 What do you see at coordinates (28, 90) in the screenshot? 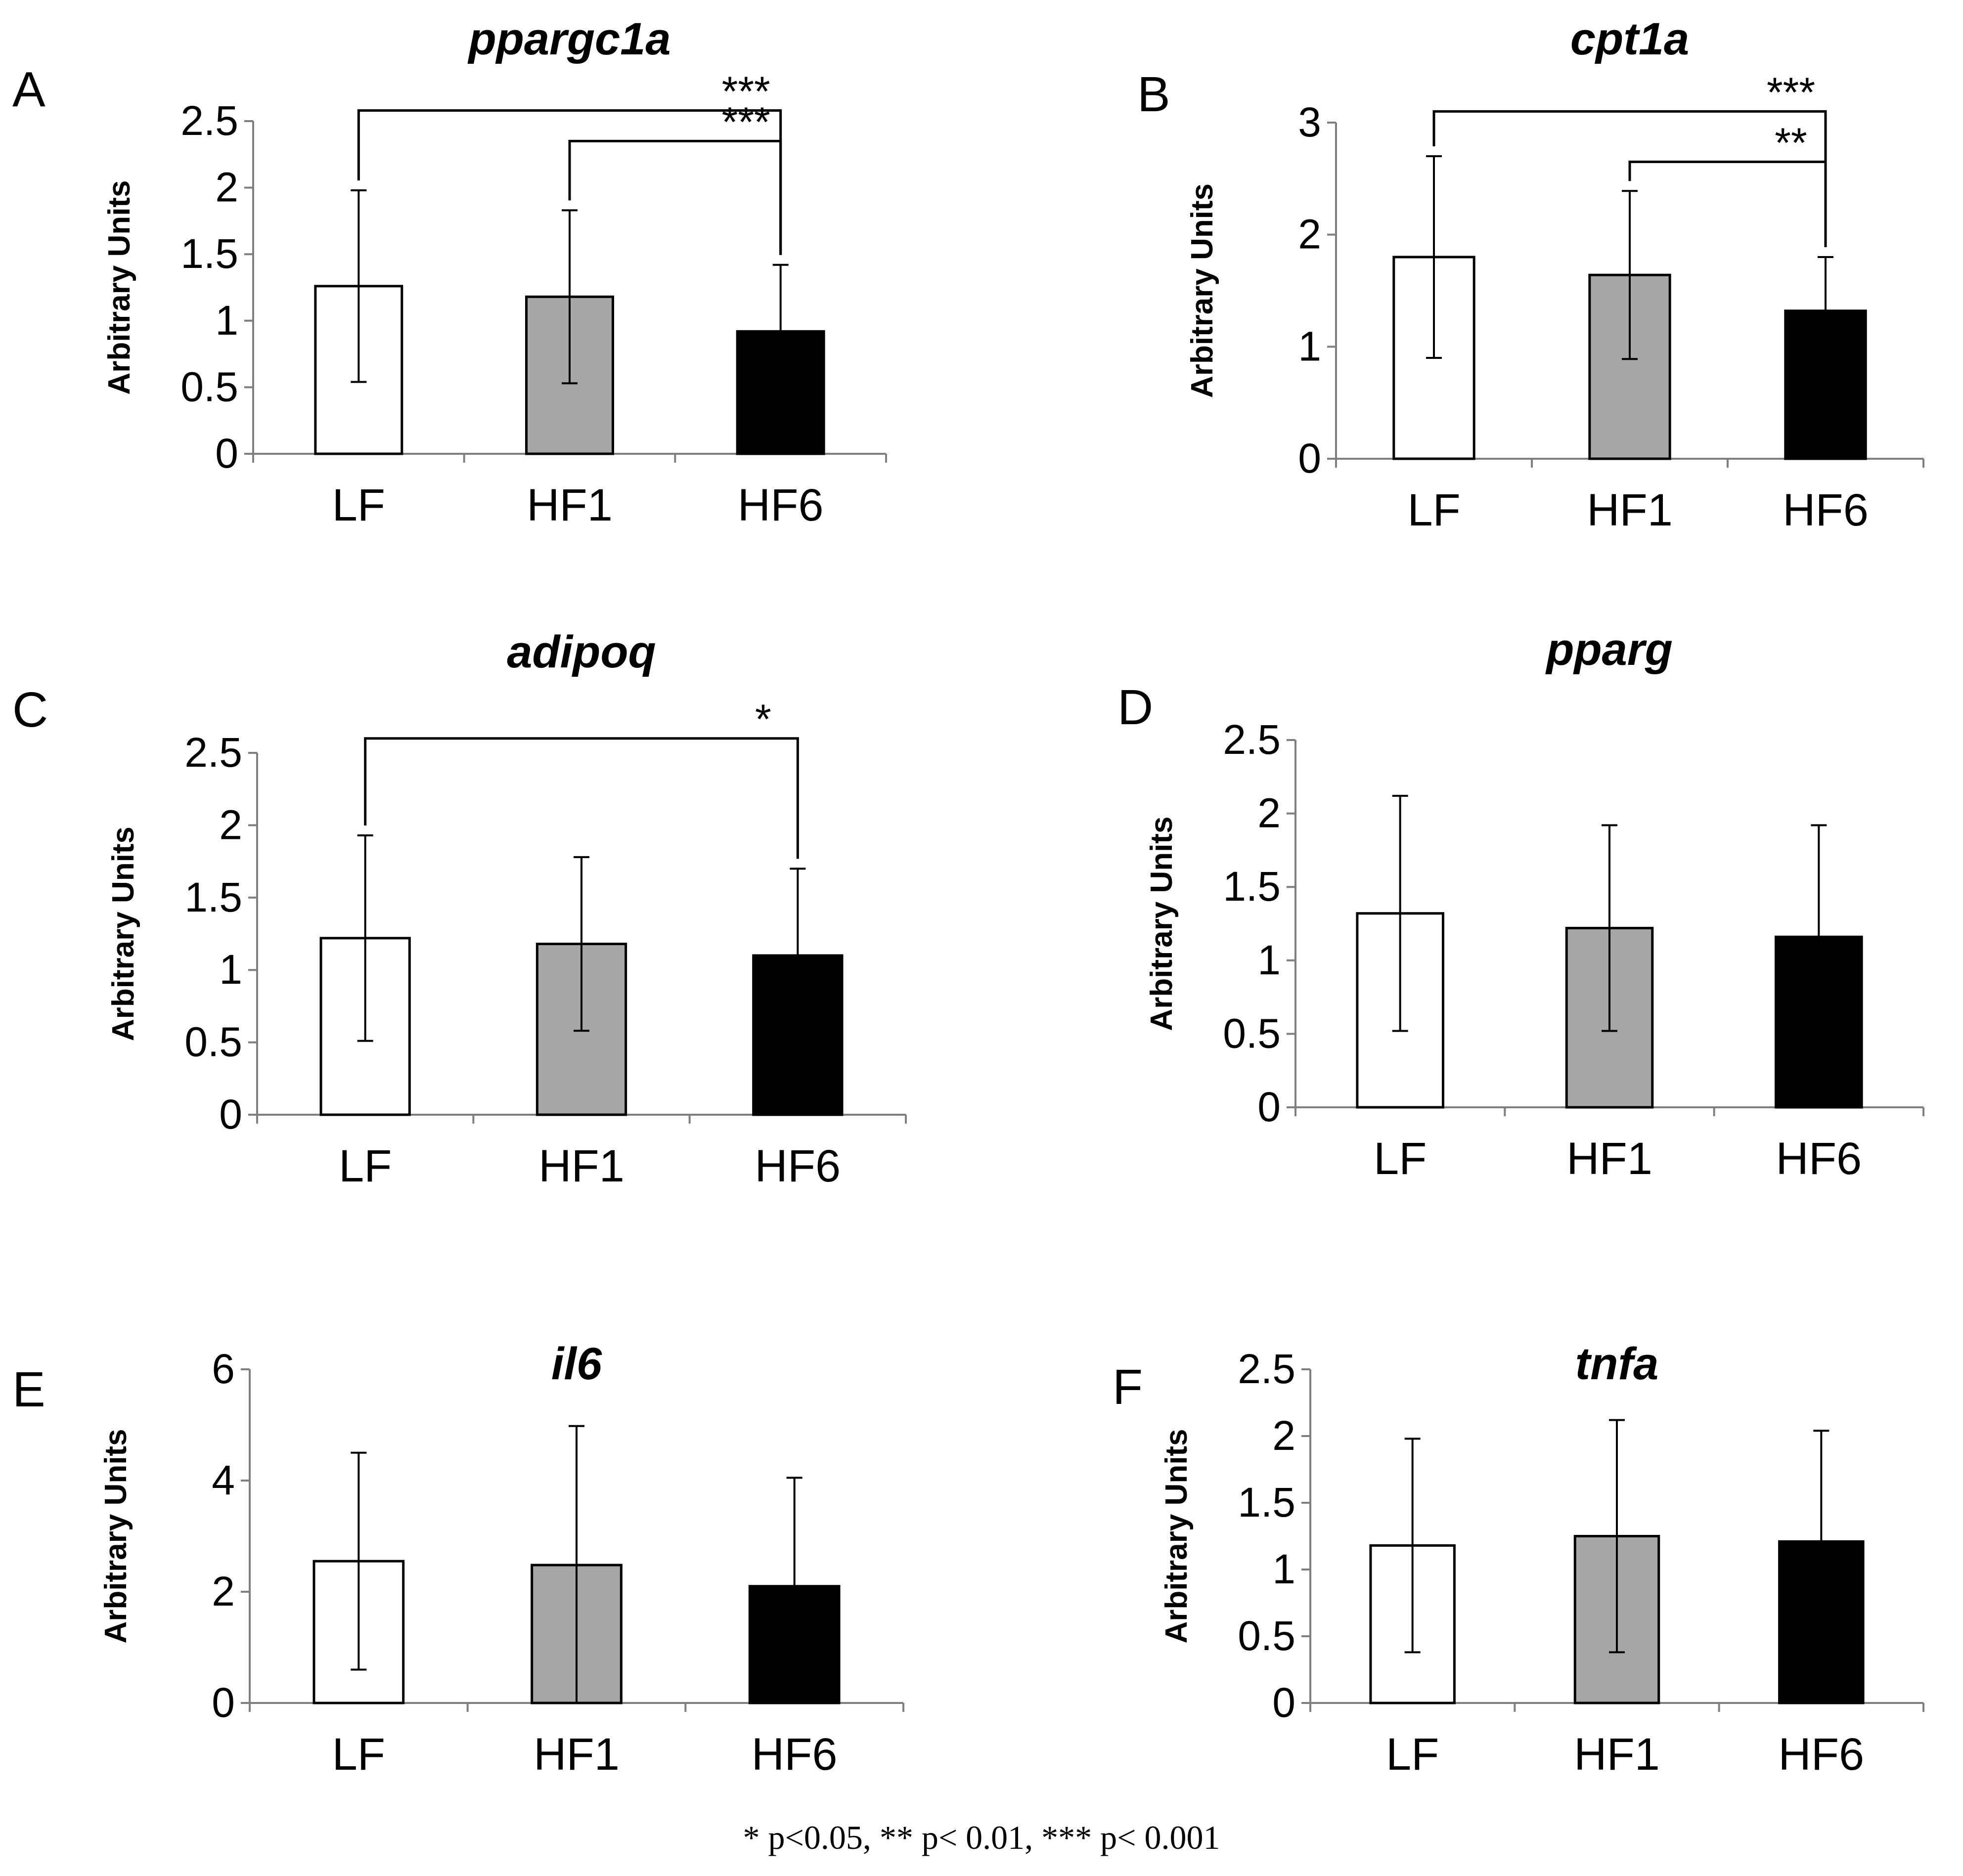
I see `panel-letter: A` at bounding box center [28, 90].